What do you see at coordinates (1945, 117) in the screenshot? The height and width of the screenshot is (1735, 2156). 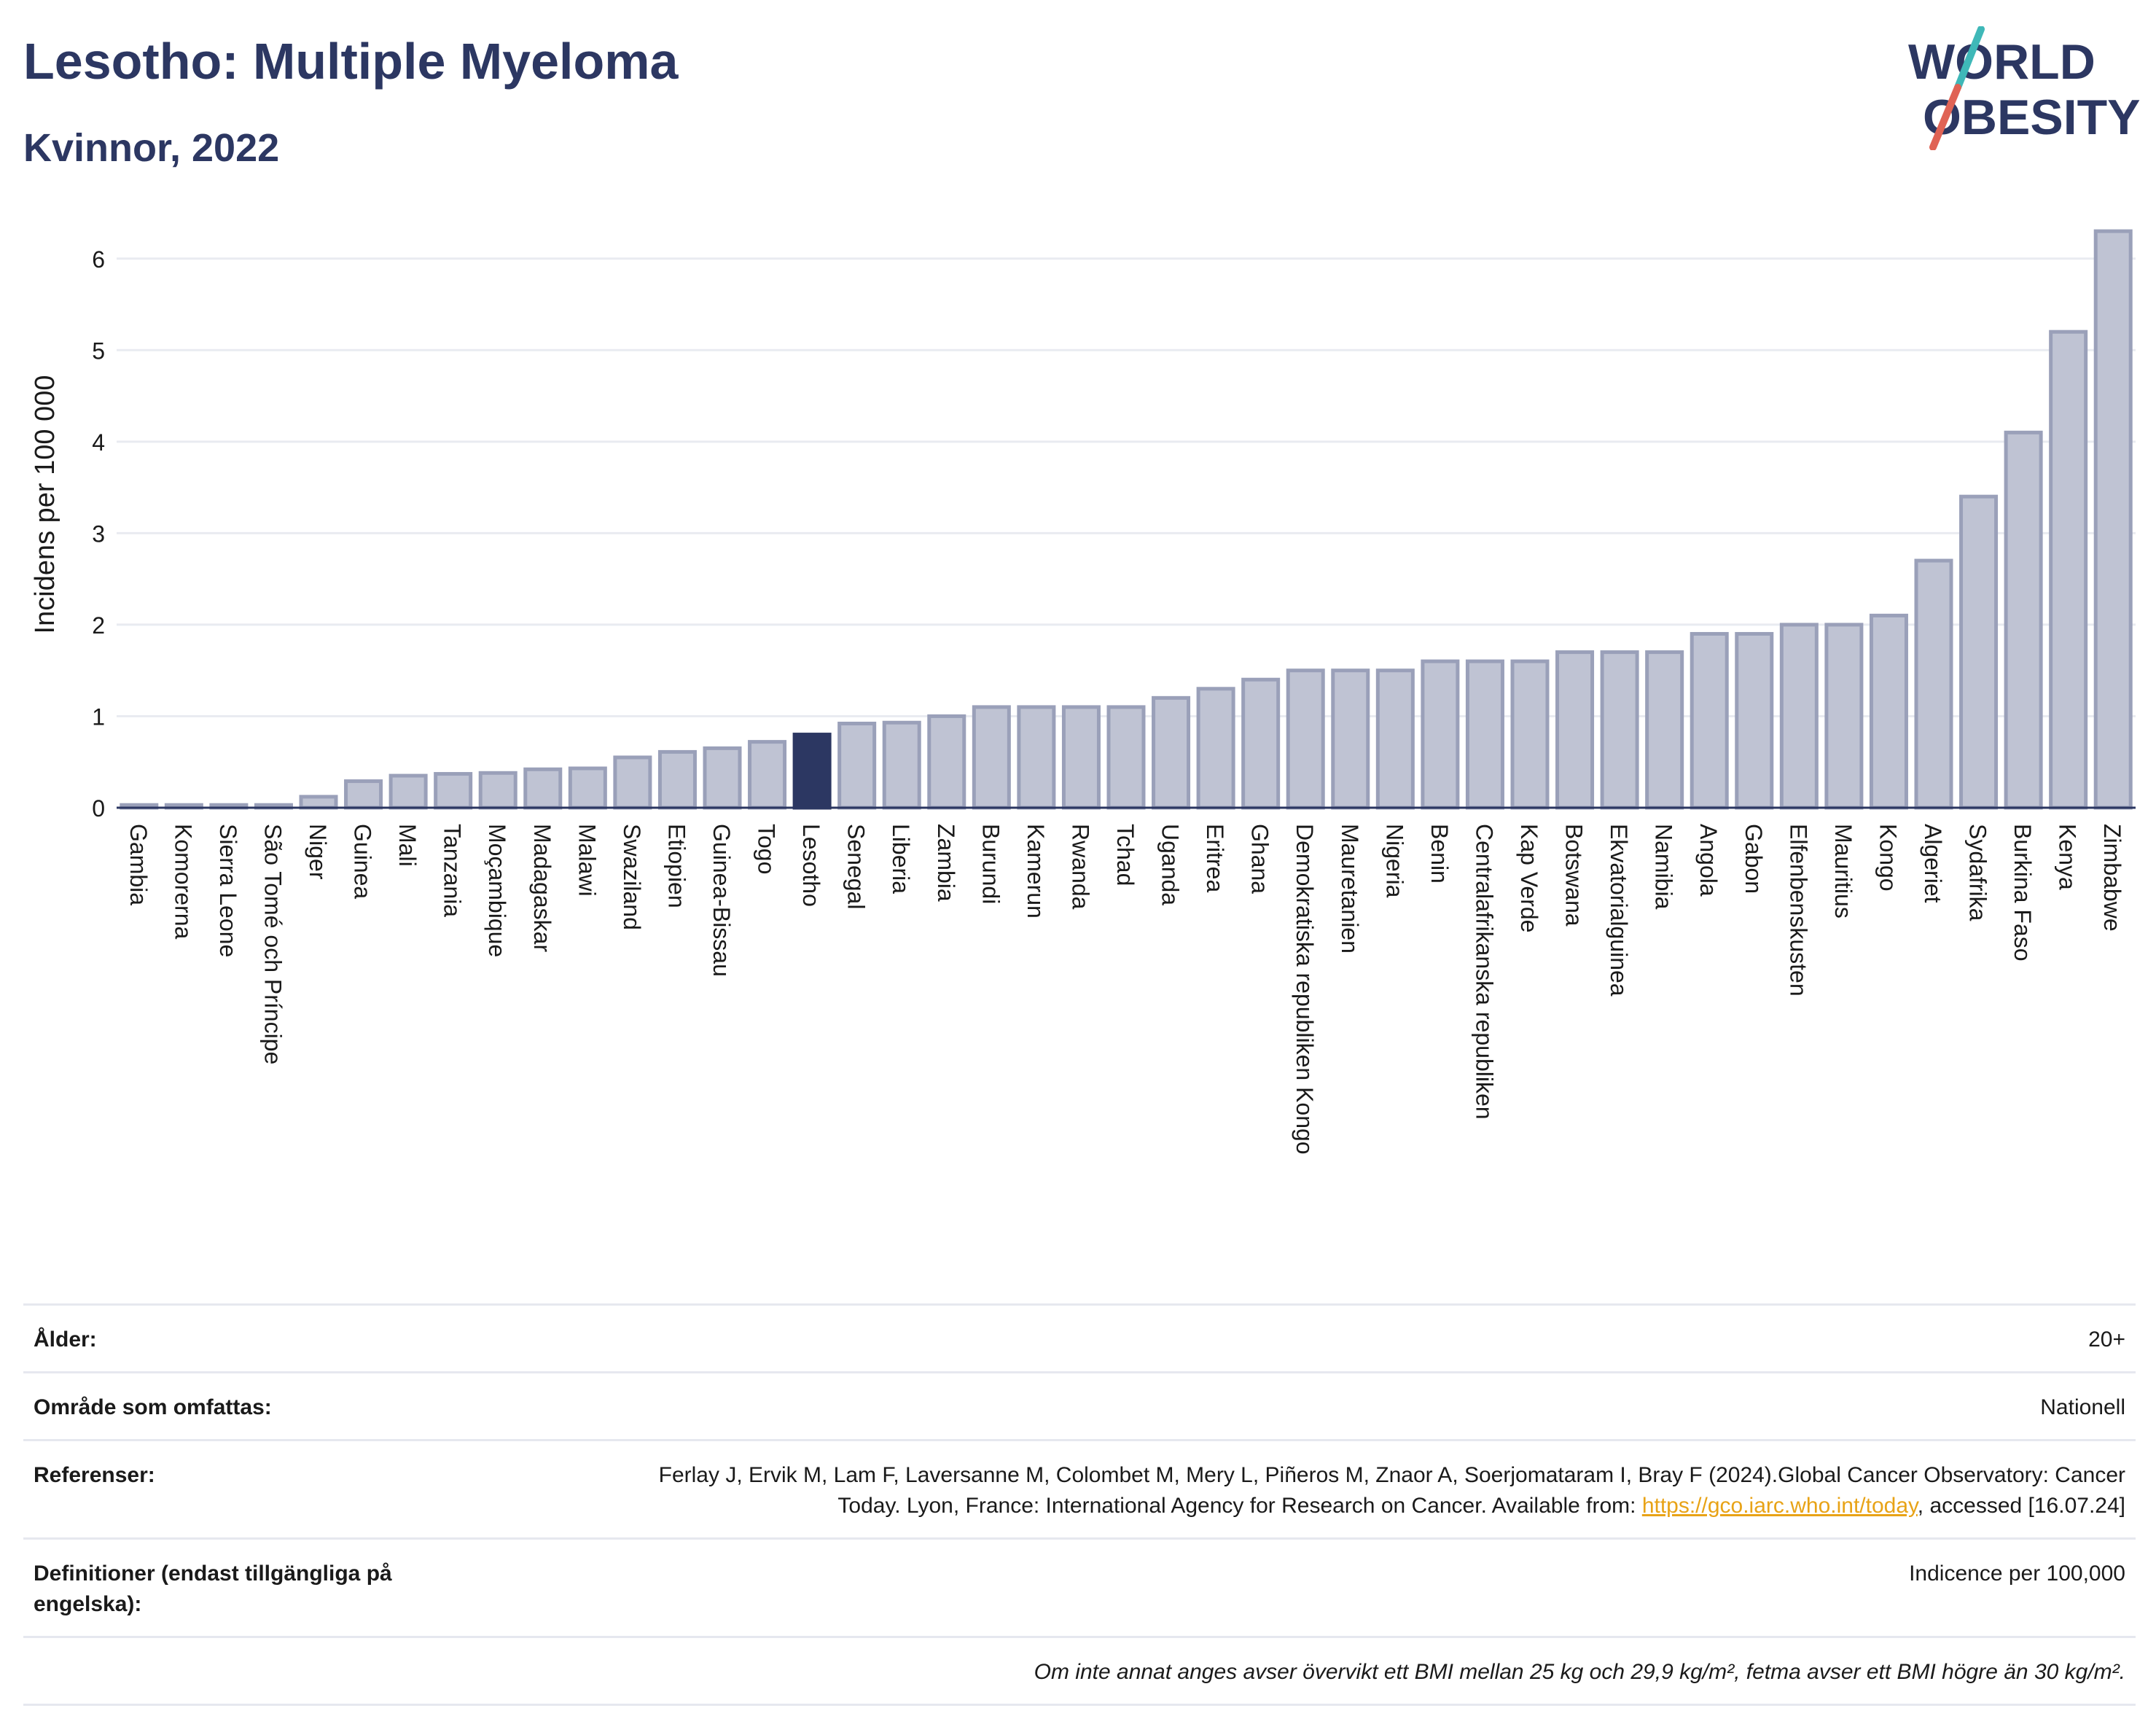 I see `logo-accent-red` at bounding box center [1945, 117].